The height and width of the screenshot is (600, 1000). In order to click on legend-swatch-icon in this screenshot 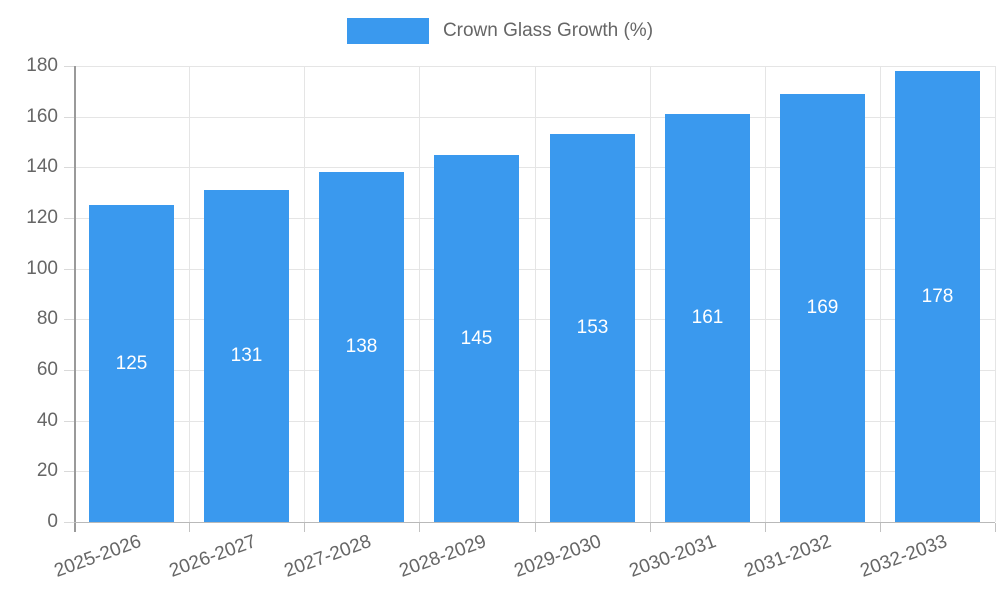, I will do `click(387, 31)`.